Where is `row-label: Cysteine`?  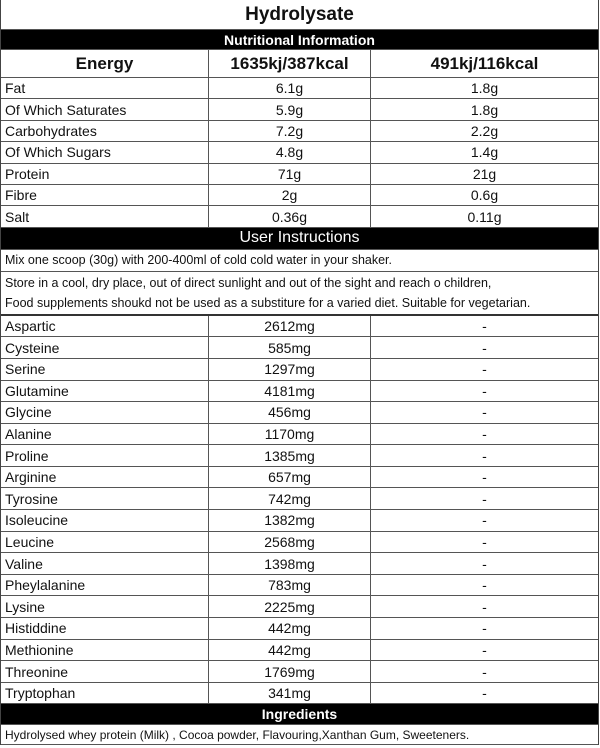 row-label: Cysteine is located at coordinates (105, 347).